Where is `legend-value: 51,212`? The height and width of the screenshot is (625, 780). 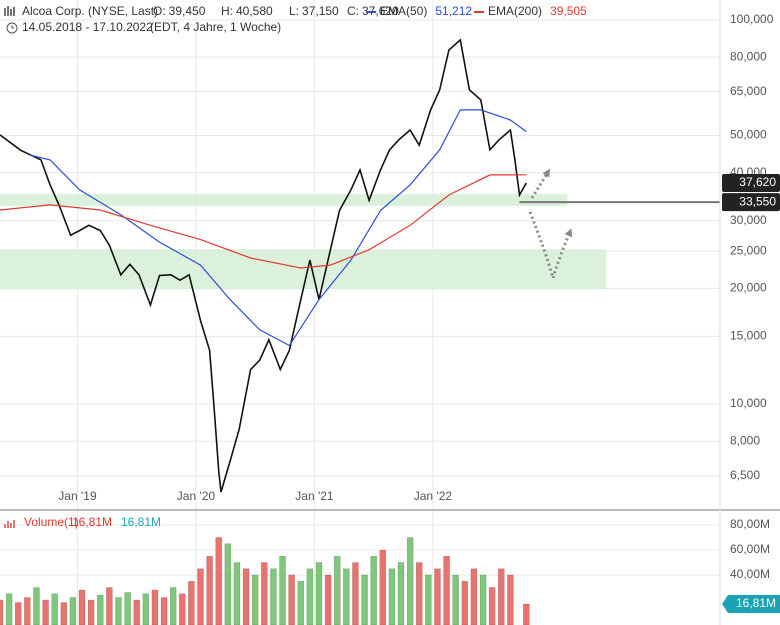 legend-value: 51,212 is located at coordinates (453, 11).